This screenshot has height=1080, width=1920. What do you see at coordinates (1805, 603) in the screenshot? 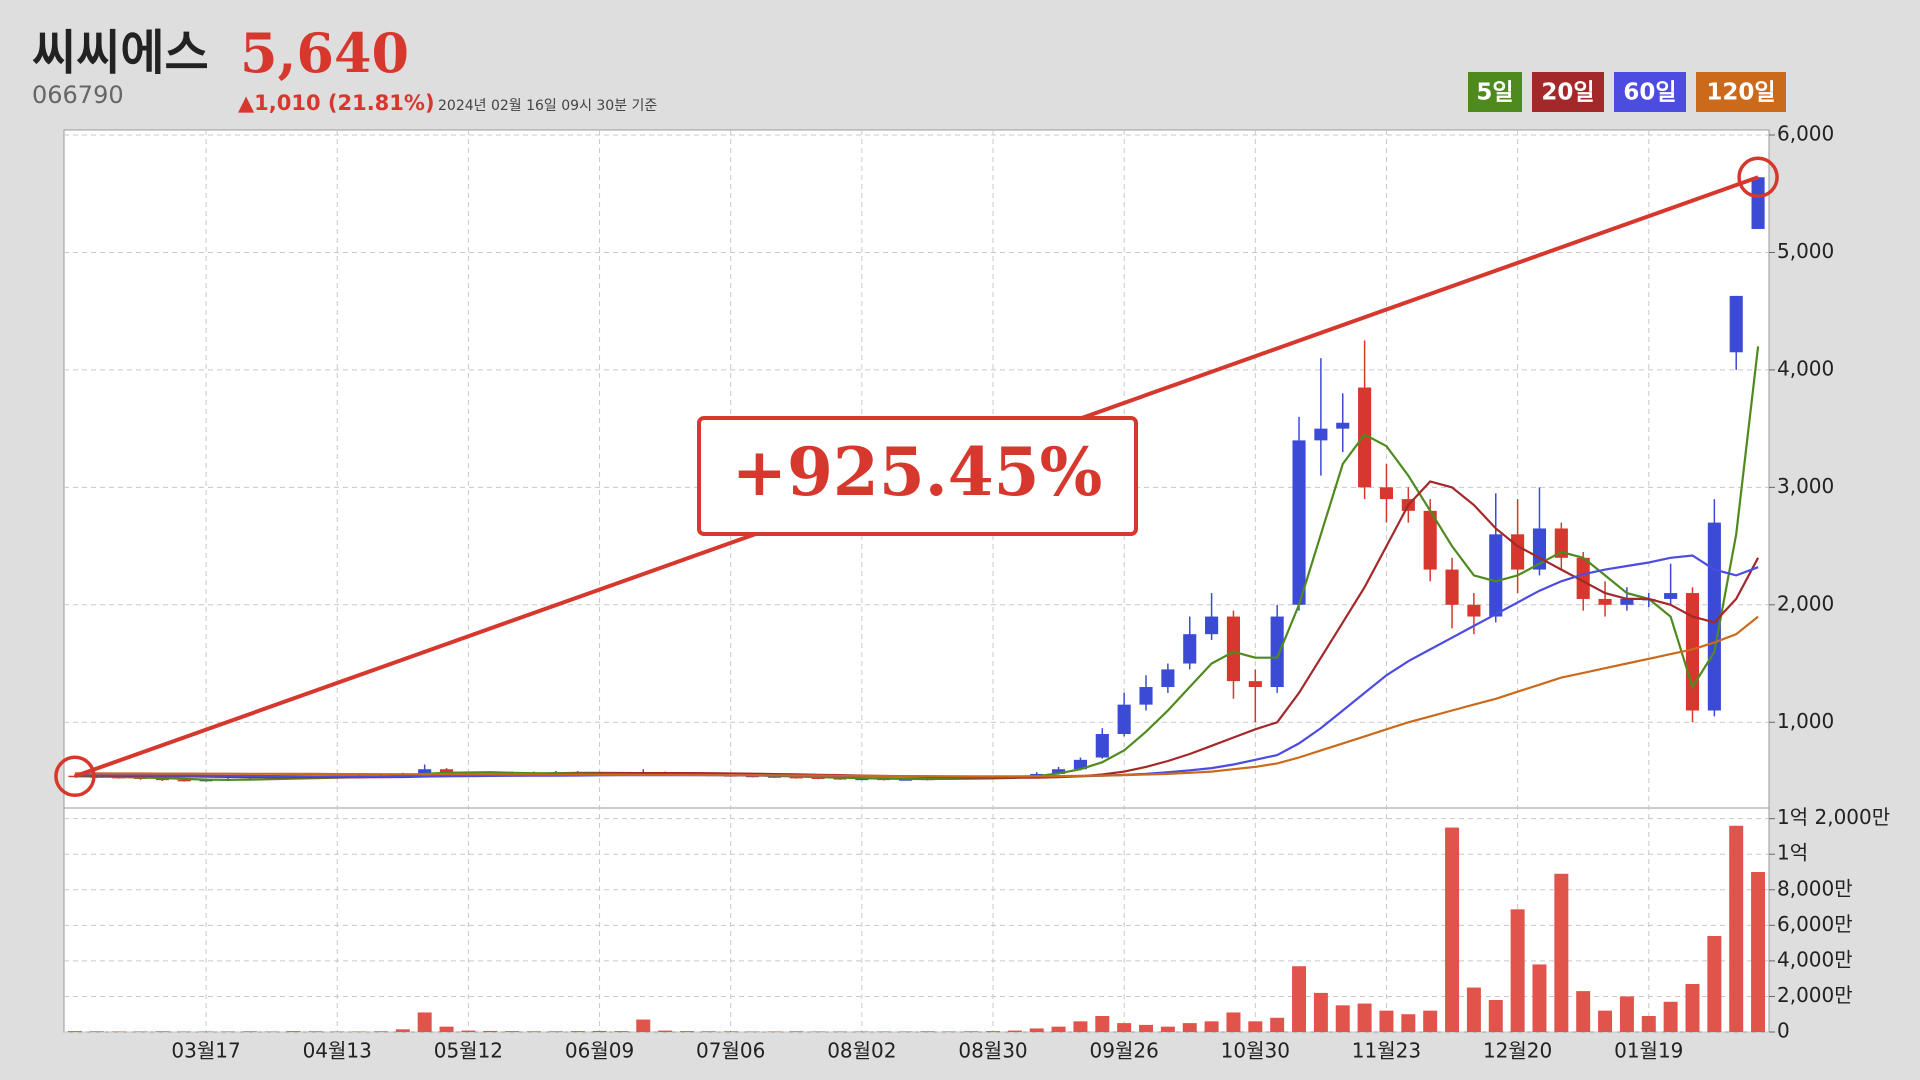
I see `y-tick-label: 2,000` at bounding box center [1805, 603].